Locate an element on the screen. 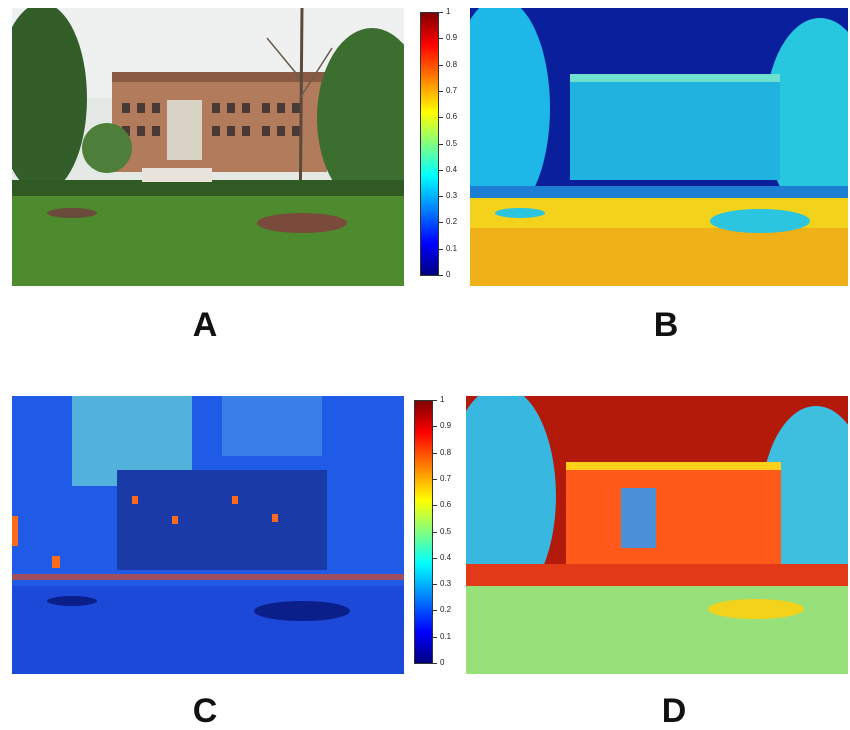  colorbar-bottom: 1 0.9 0.8 0.7 0.6 0.5 0.4 0.3 0.2 0.1 0 is located at coordinates (434, 531).